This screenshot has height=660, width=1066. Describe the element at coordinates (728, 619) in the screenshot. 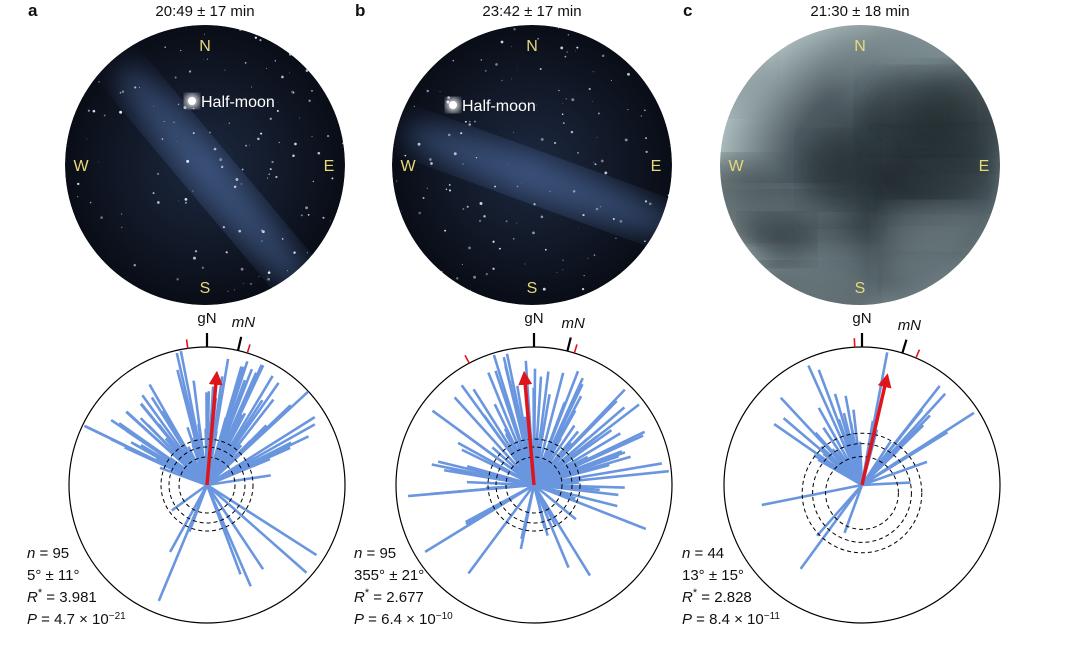

I see `stat-text: = 8.4 × 10` at that location.